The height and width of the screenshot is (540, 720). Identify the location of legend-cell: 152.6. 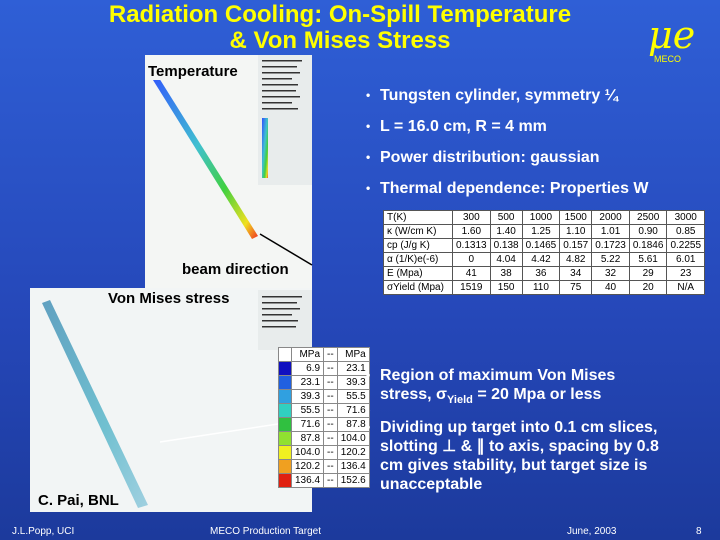
(353, 480).